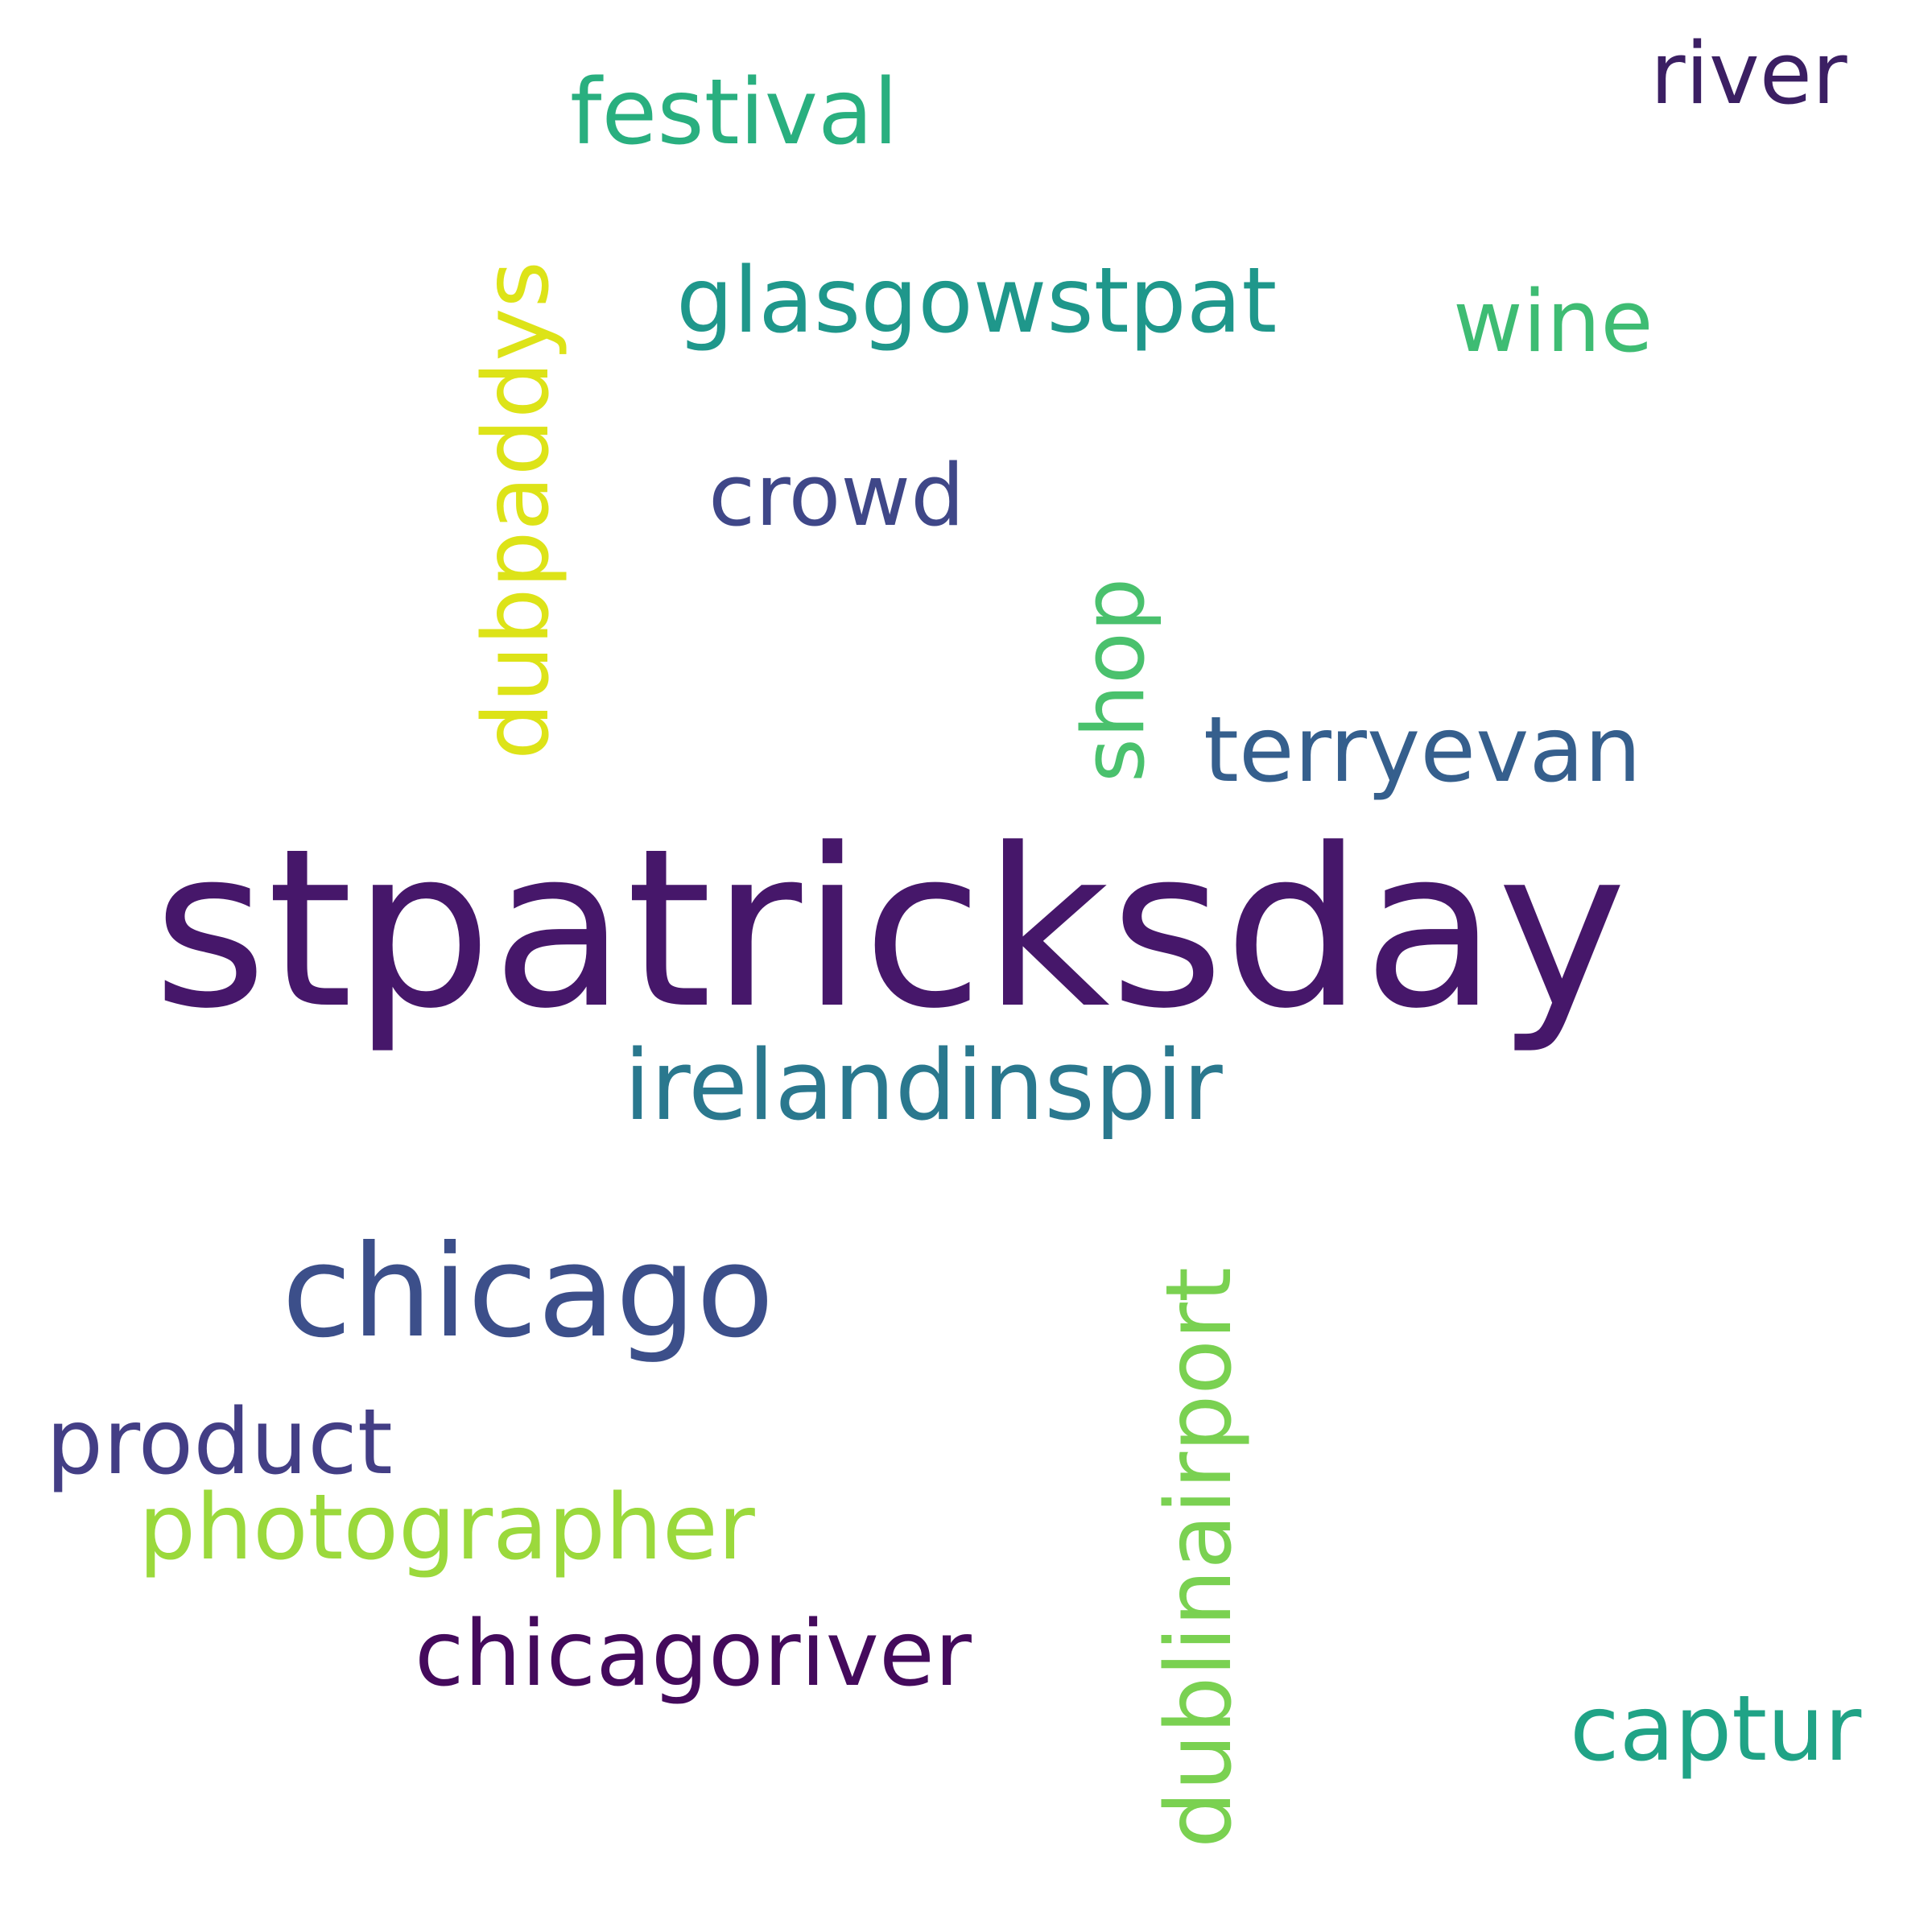  What do you see at coordinates (924, 1086) in the screenshot?
I see `word-irelandinspir: irelandinspir` at bounding box center [924, 1086].